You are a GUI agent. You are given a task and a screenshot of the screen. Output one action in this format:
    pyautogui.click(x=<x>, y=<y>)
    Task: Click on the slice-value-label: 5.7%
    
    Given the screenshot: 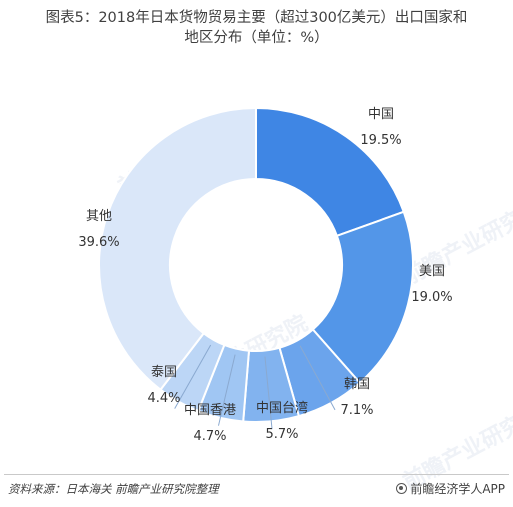 What is the action you would take?
    pyautogui.click(x=281, y=434)
    